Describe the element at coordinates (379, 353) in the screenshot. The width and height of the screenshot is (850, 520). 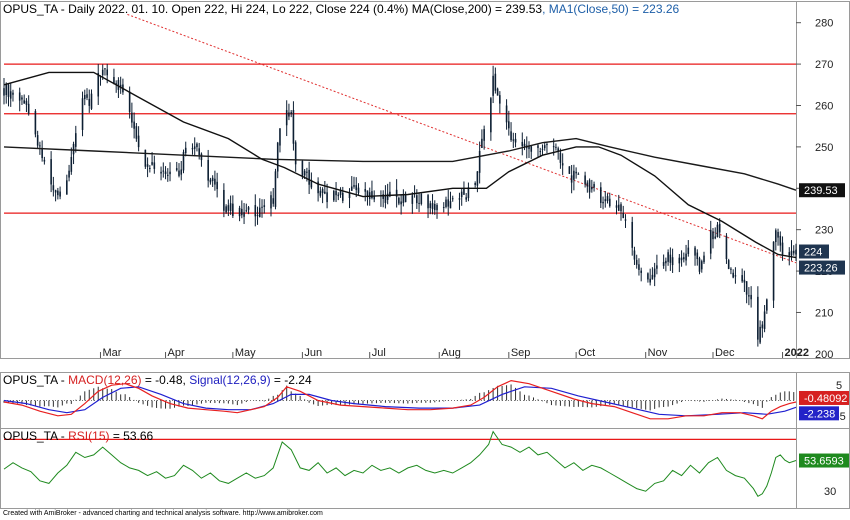
I see `month-label: Jul` at that location.